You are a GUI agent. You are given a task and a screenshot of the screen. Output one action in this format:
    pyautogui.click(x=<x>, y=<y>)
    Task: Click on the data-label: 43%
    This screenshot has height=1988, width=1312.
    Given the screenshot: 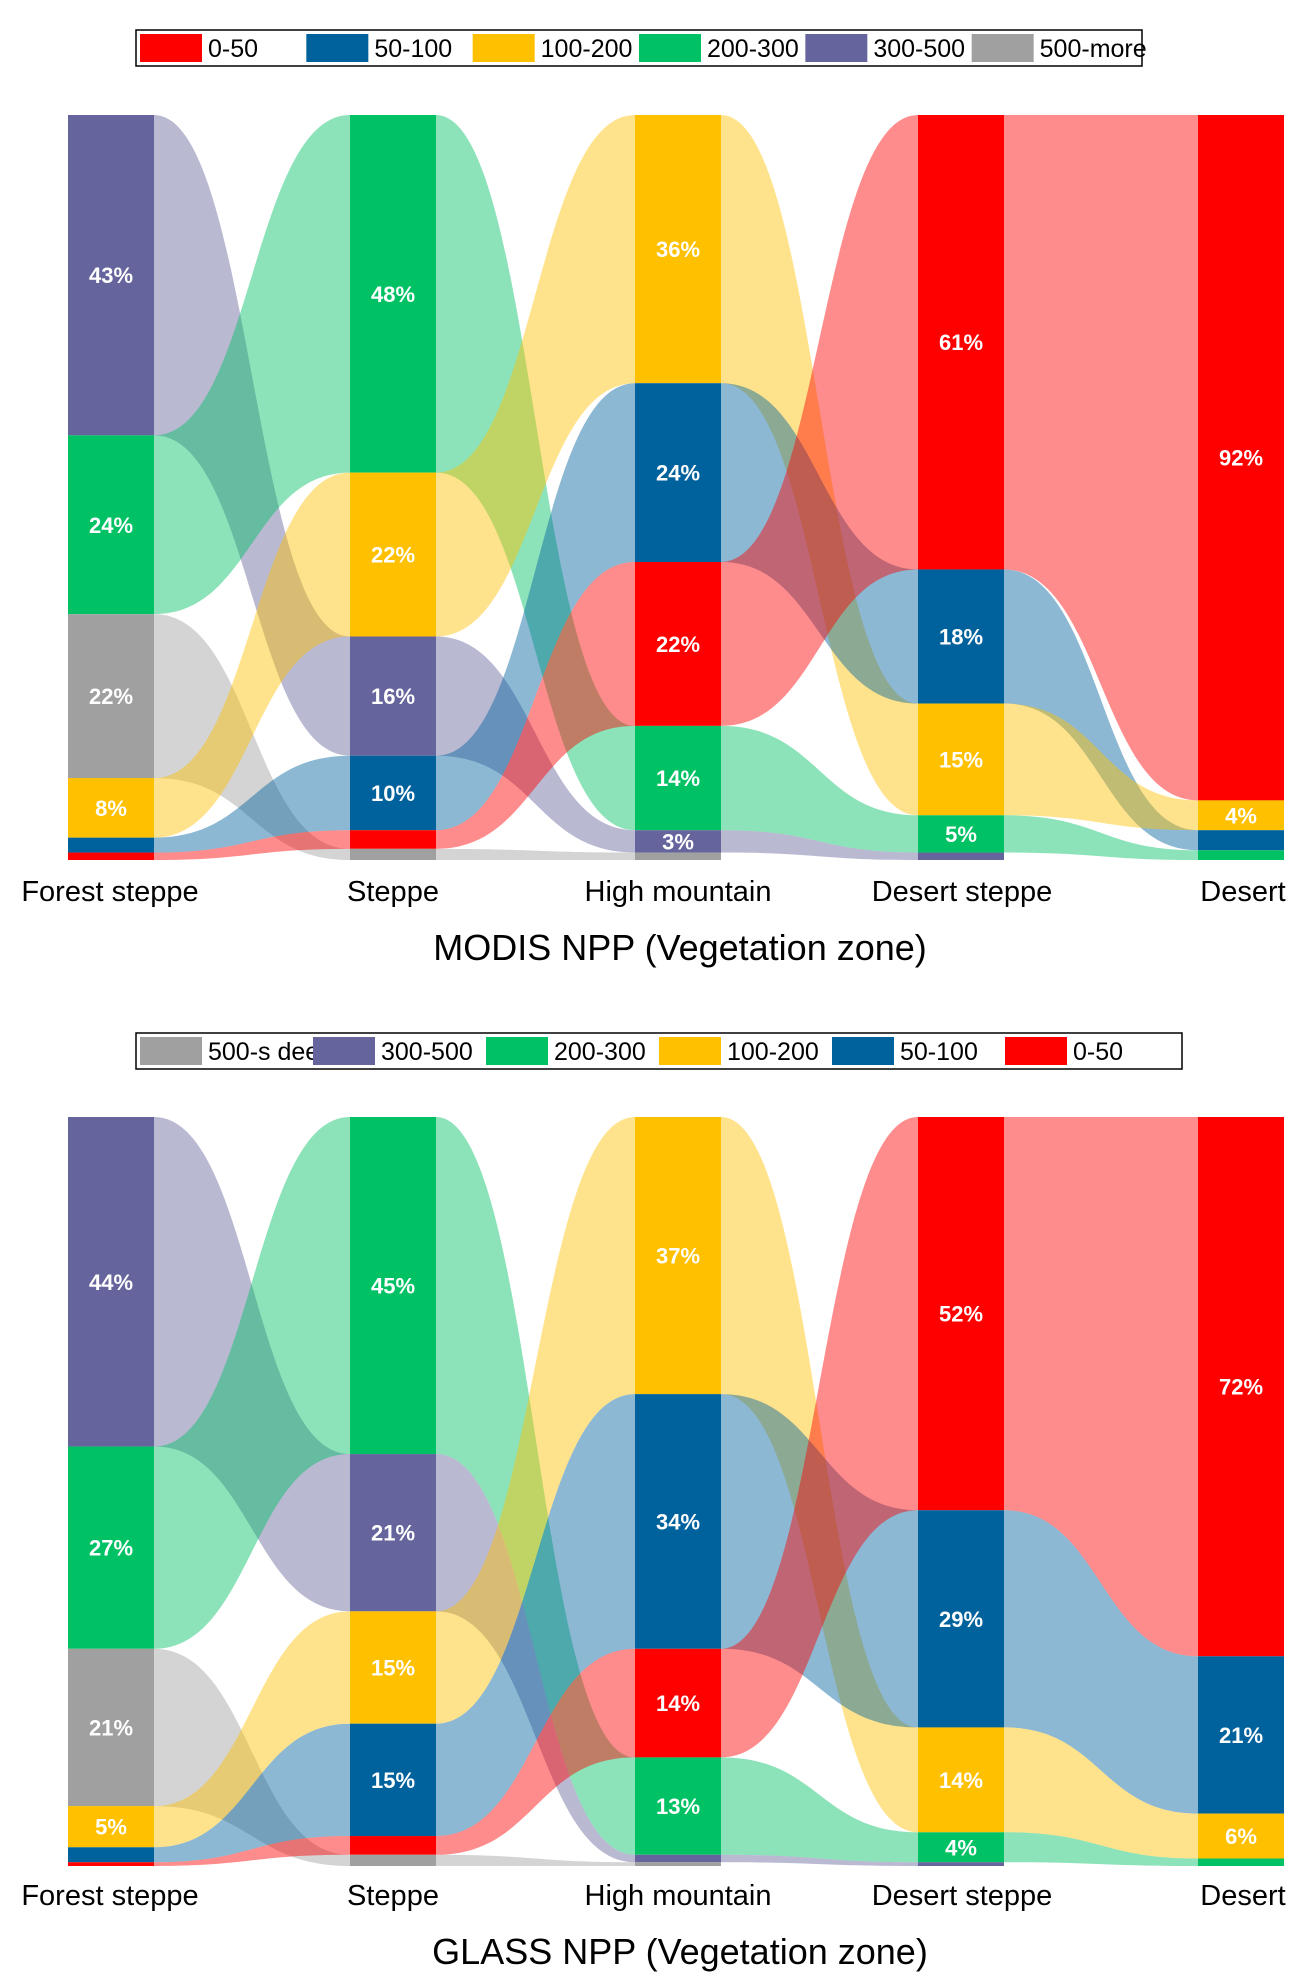 What is the action you would take?
    pyautogui.click(x=111, y=275)
    